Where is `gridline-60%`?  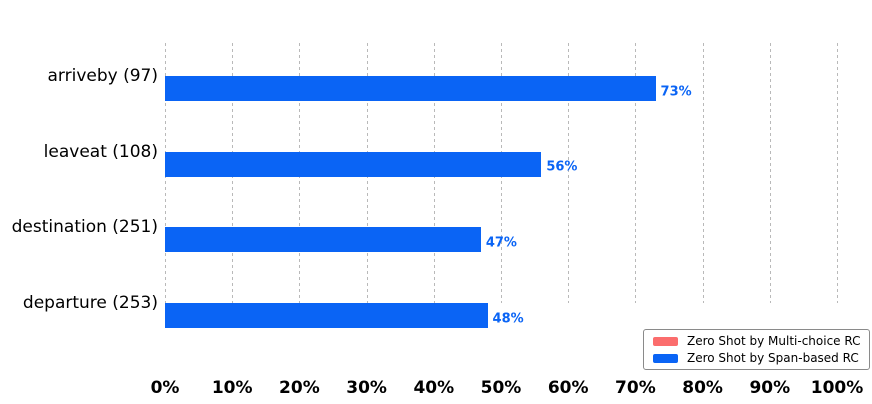 gridline-60% is located at coordinates (569, 173).